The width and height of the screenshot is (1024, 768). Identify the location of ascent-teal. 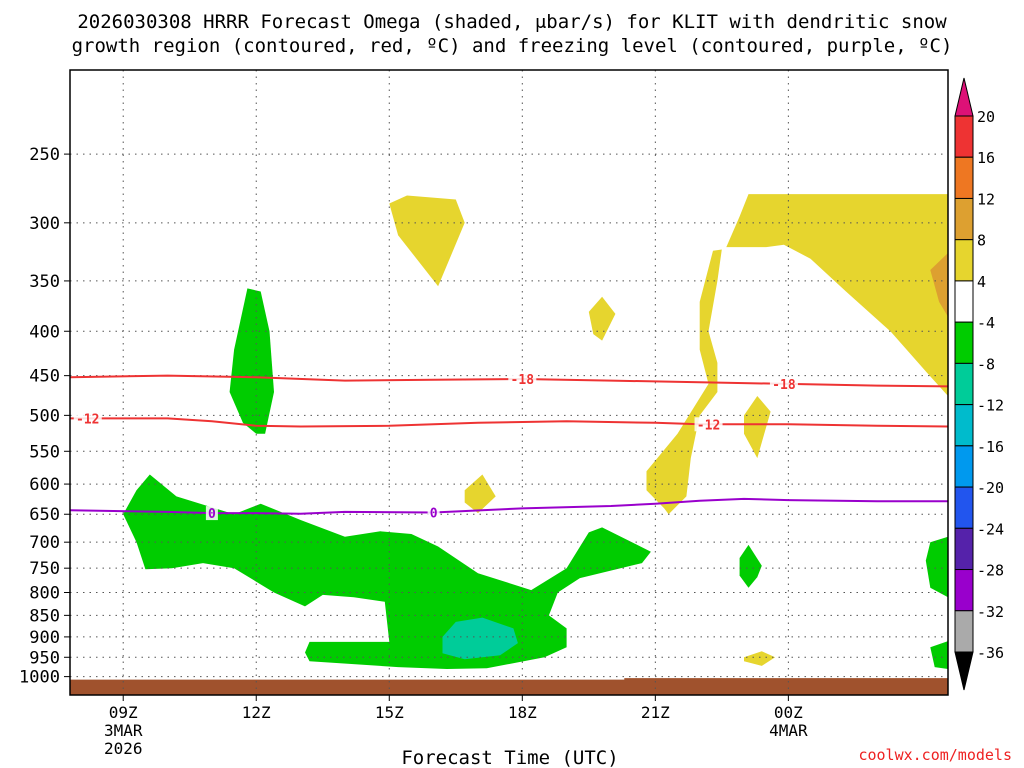
(480, 638).